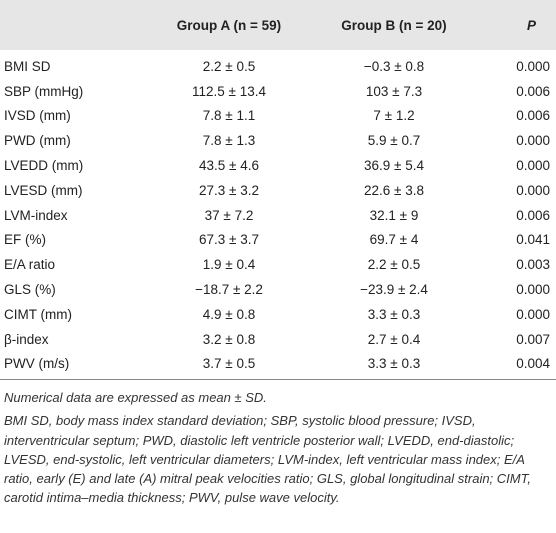 This screenshot has height=533, width=556. What do you see at coordinates (229, 141) in the screenshot?
I see `cell: 7.8 ± 1.3` at bounding box center [229, 141].